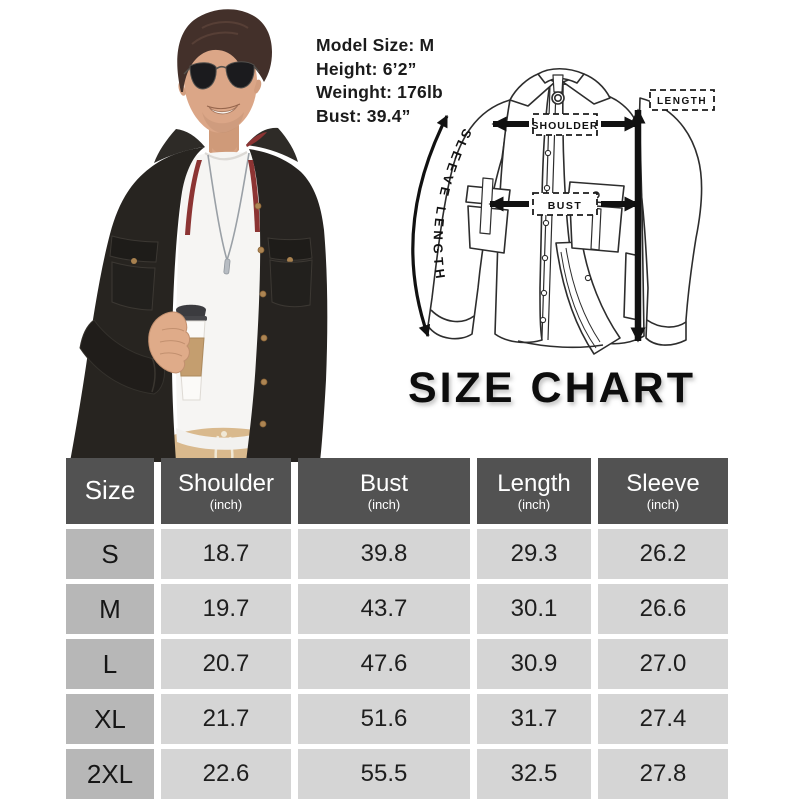 Image resolution: width=800 pixels, height=800 pixels. Describe the element at coordinates (534, 609) in the screenshot. I see `cell-length: 30.1` at that location.